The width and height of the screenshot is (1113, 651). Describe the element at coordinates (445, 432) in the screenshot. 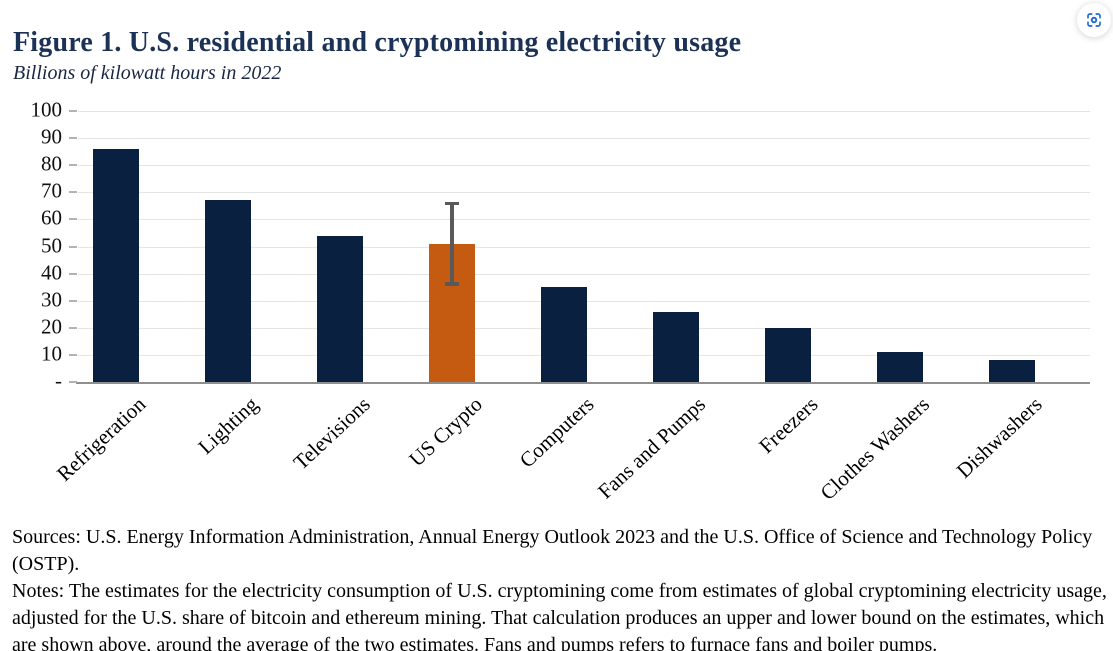

I see `x-axis-label: US Crypto` at that location.